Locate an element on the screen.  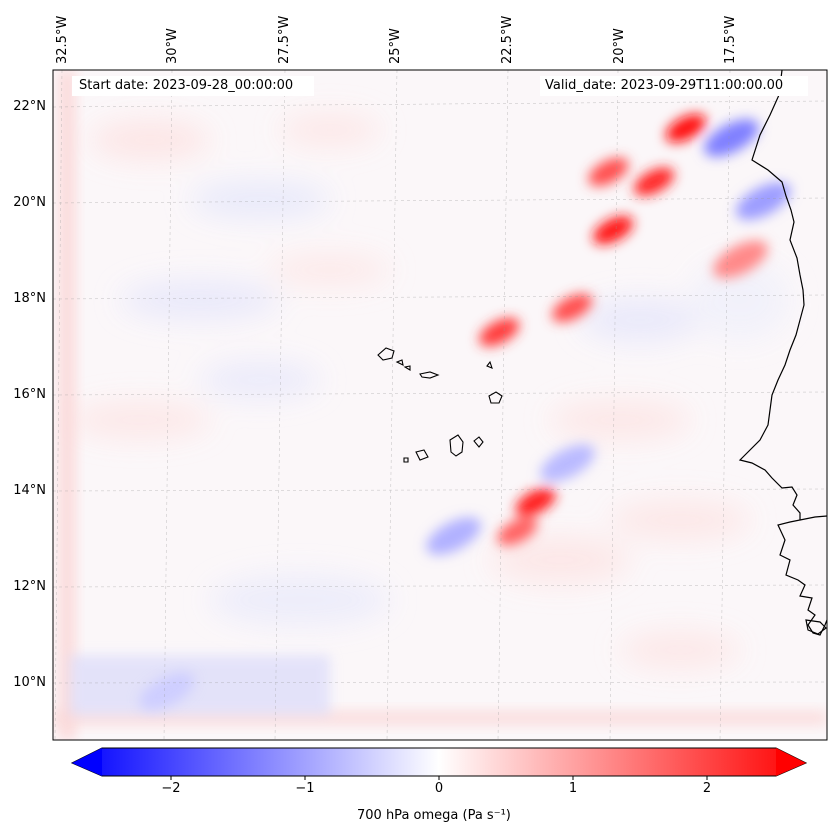
lon-label-27-5w: 27.5°W is located at coordinates (284, 39).